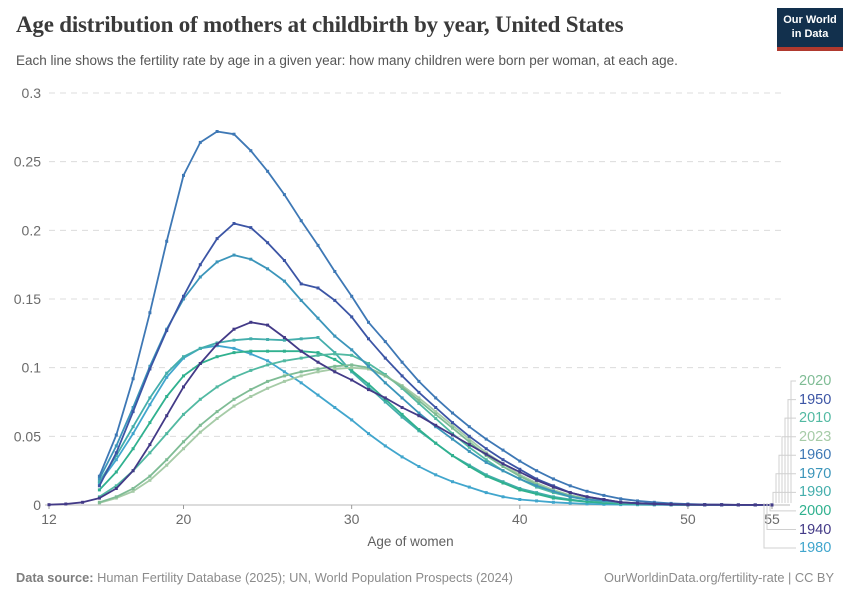 The image size is (850, 600). I want to click on legend-item-1980: 1980, so click(815, 548).